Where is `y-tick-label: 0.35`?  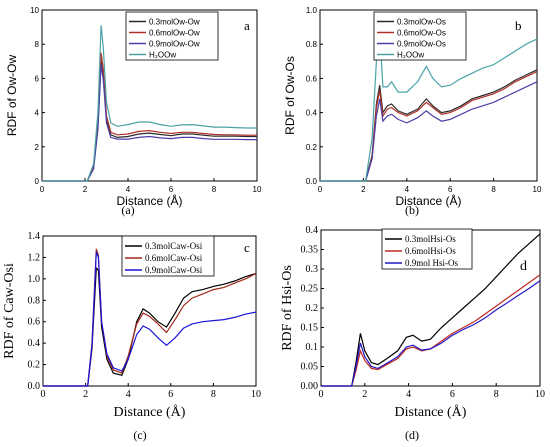
y-tick-label: 0.35 is located at coordinates (310, 250).